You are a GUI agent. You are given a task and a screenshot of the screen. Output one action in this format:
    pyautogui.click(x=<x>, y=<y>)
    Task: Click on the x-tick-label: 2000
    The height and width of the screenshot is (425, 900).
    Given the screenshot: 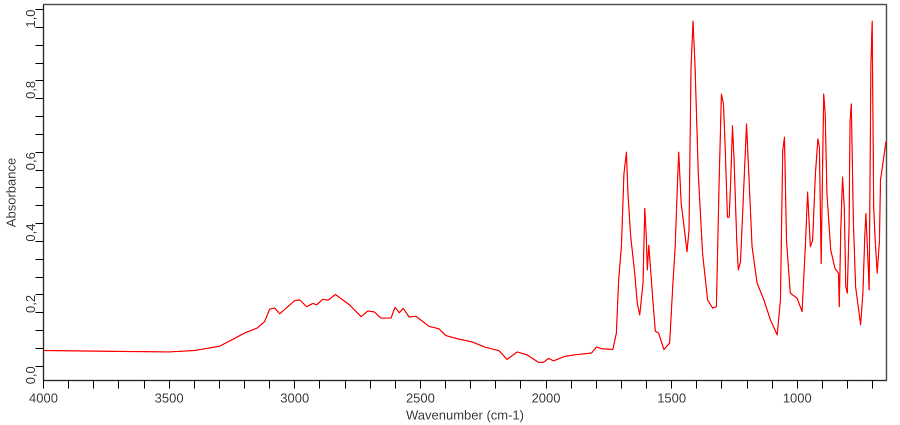 What is the action you would take?
    pyautogui.click(x=546, y=398)
    